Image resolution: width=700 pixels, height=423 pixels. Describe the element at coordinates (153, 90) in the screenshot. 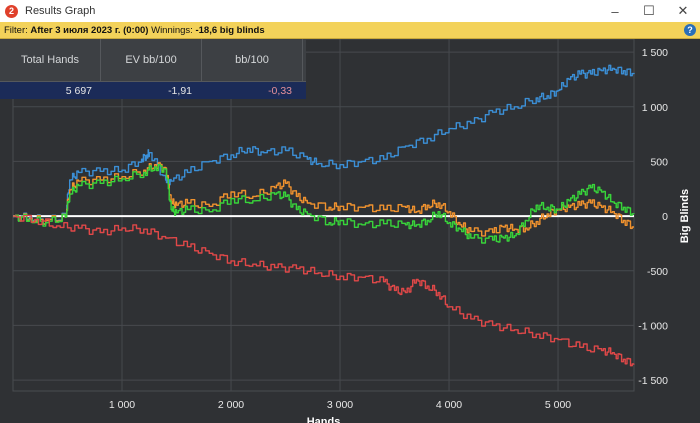

I see `stats-row: 5 697 -1,91 -0,33` at that location.